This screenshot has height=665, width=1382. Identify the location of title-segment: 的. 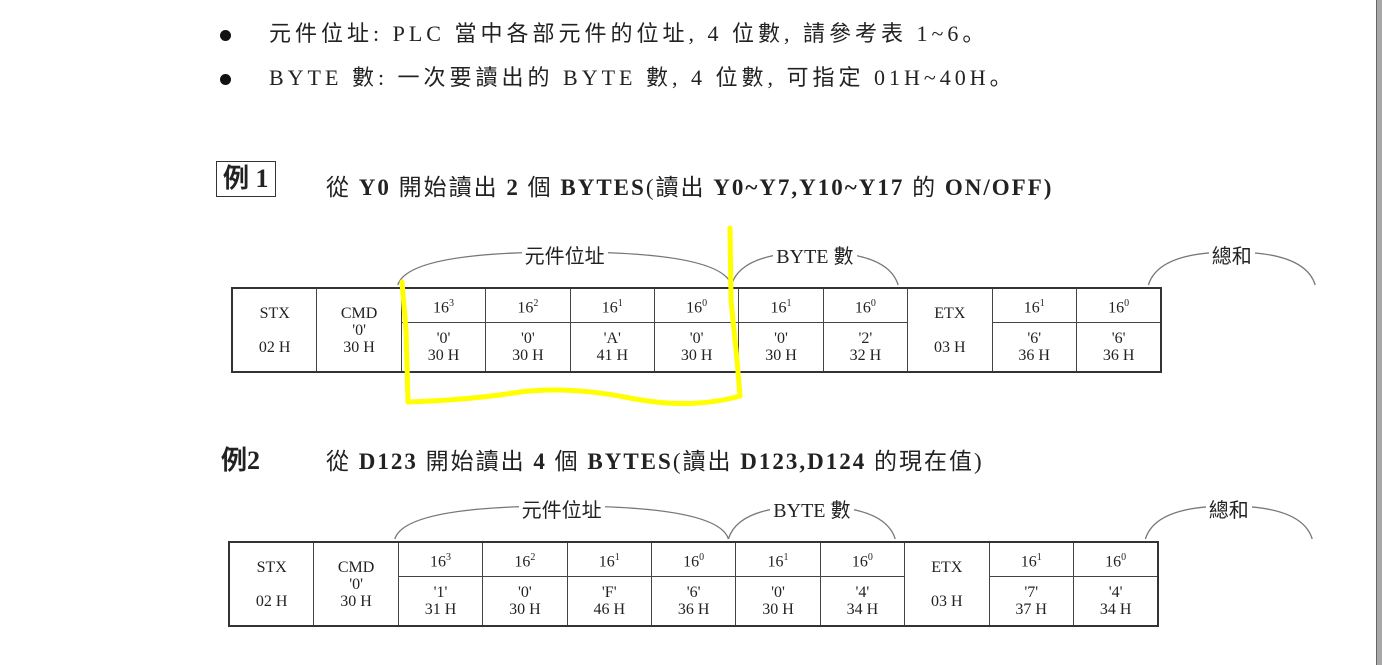
(924, 187).